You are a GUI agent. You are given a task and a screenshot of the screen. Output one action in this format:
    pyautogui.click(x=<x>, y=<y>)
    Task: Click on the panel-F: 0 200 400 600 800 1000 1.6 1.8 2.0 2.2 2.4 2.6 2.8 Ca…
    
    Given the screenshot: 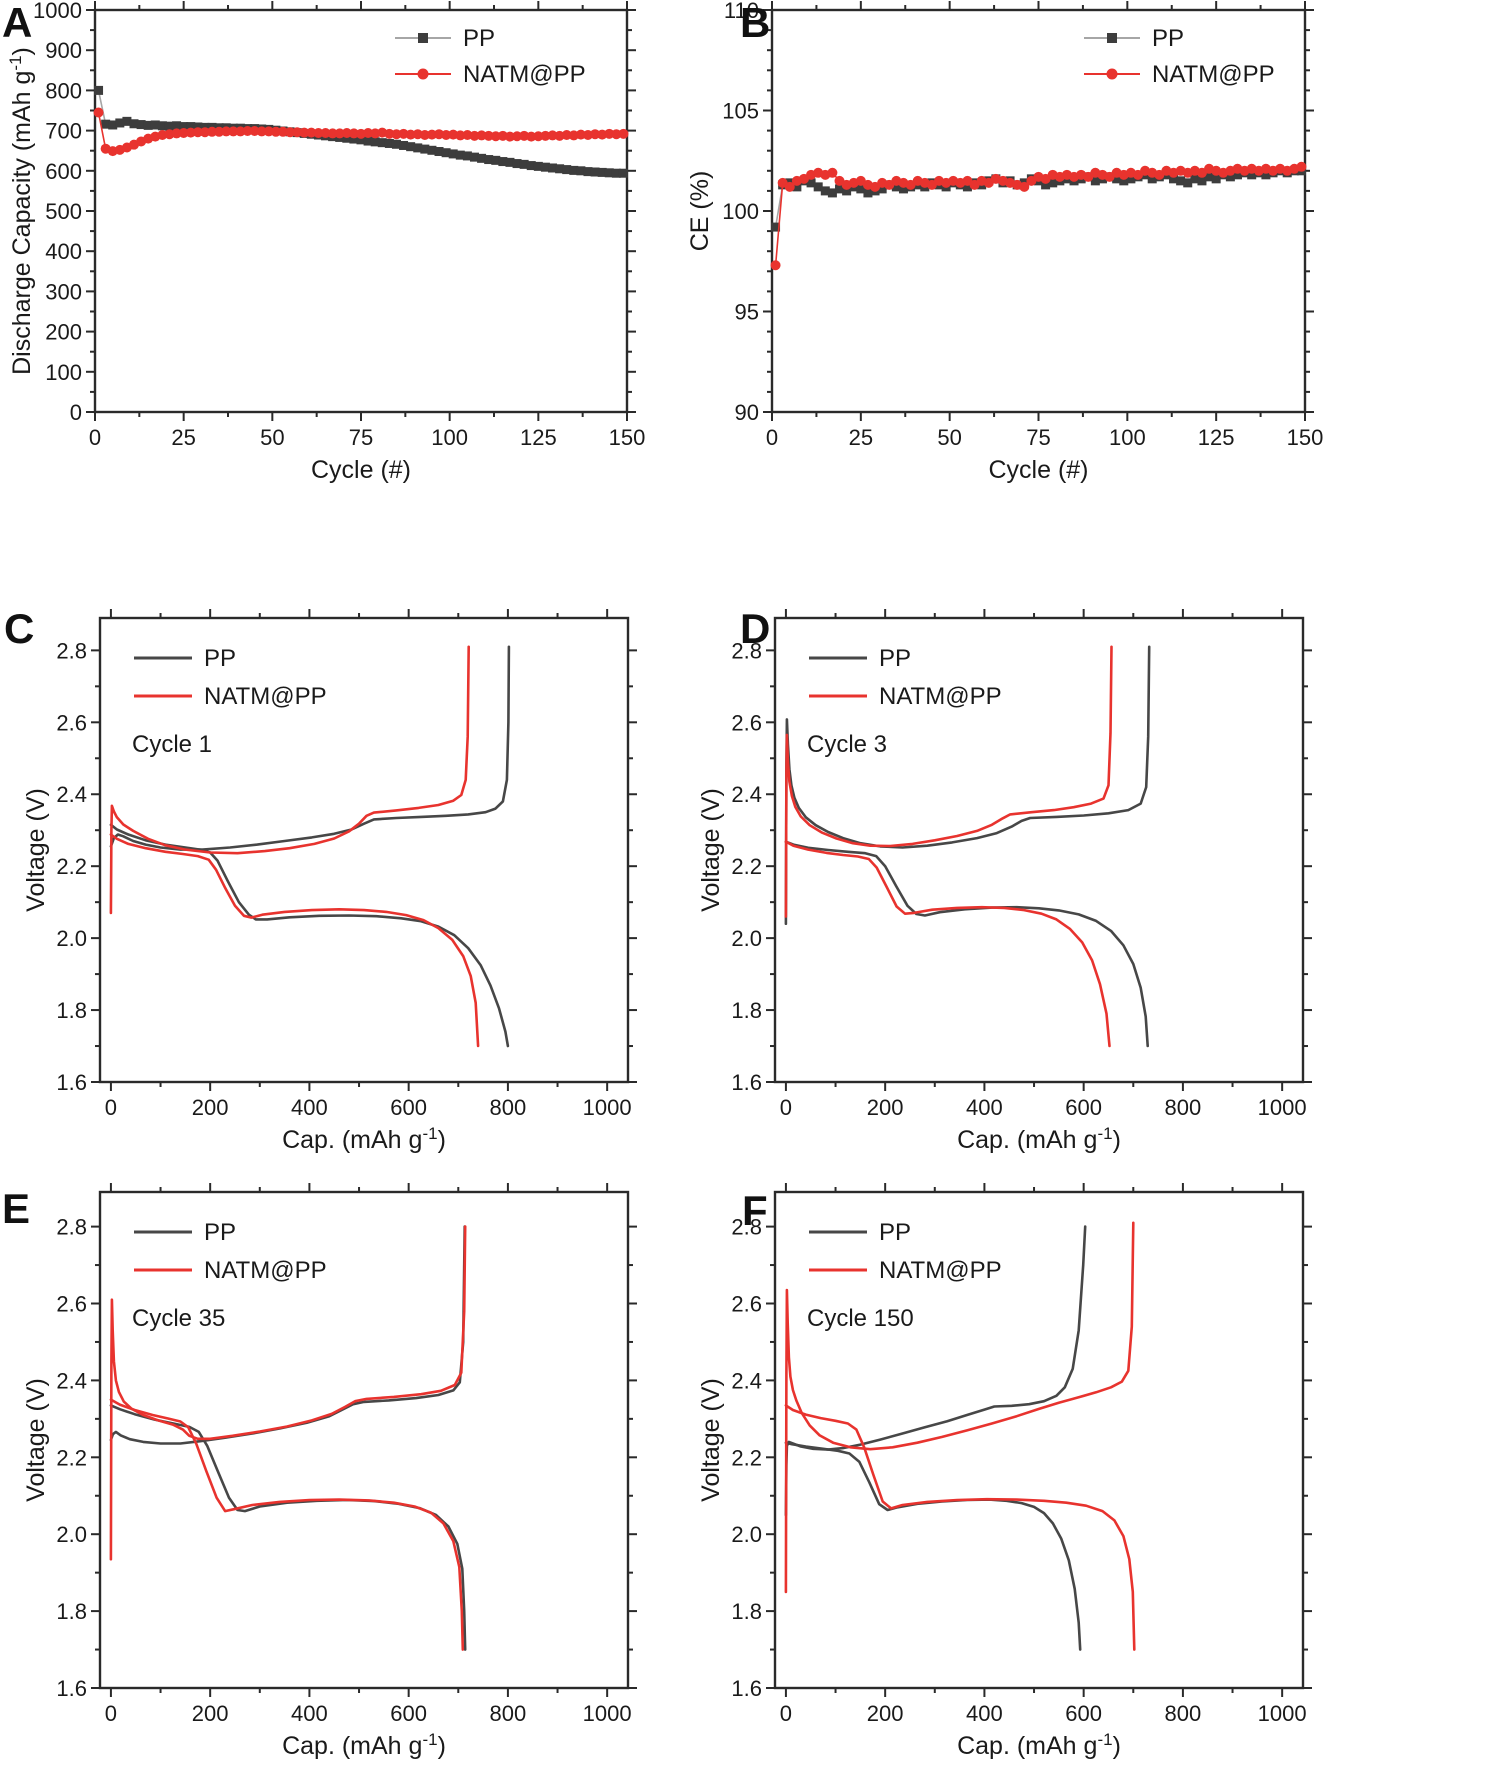 What is the action you would take?
    pyautogui.click(x=1004, y=1471)
    